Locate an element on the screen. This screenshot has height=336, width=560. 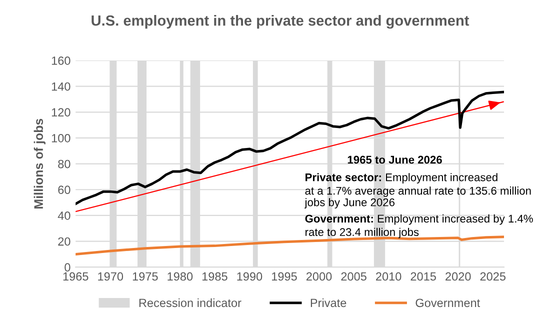
legend-label: Recession indicator is located at coordinates (190, 303).